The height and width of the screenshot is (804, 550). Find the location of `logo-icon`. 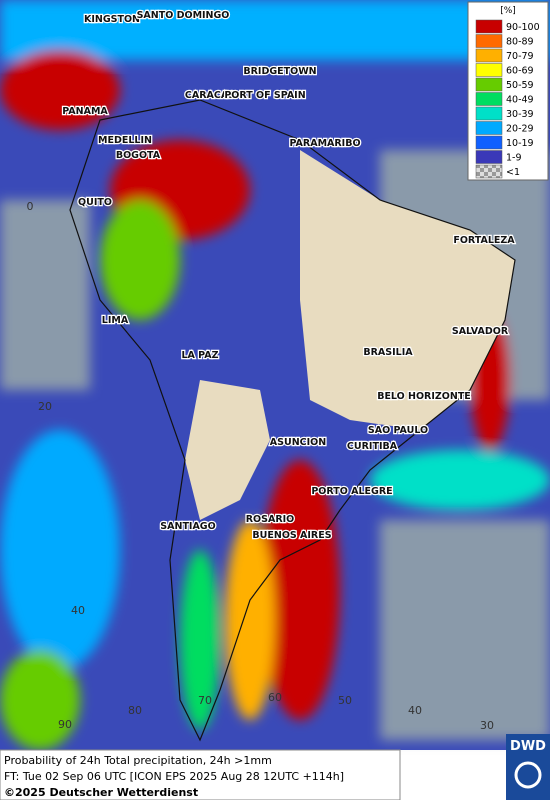

logo-icon is located at coordinates (528, 775).